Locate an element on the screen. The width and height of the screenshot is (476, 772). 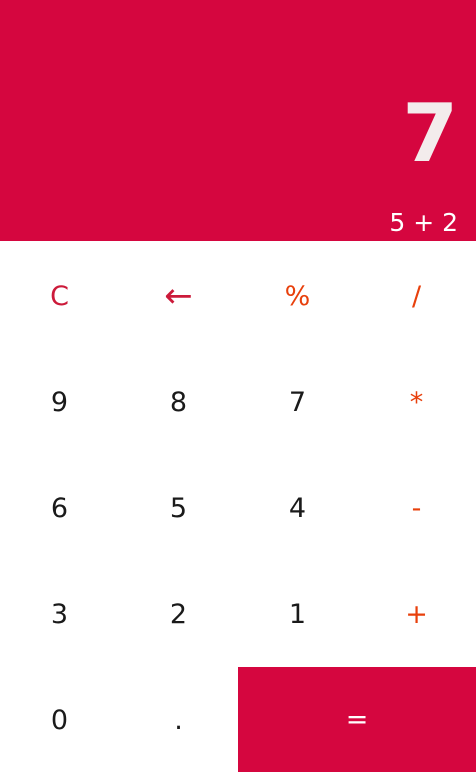
clear-button: C is located at coordinates (59, 296).